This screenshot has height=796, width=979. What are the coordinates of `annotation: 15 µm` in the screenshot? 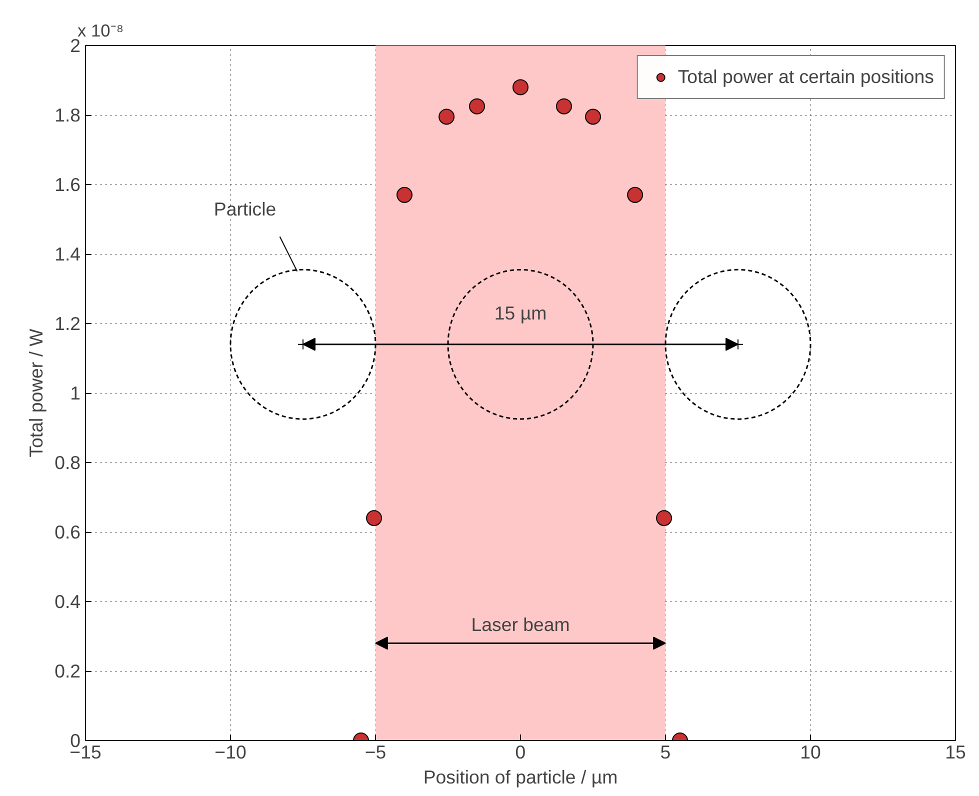 It's located at (520, 313).